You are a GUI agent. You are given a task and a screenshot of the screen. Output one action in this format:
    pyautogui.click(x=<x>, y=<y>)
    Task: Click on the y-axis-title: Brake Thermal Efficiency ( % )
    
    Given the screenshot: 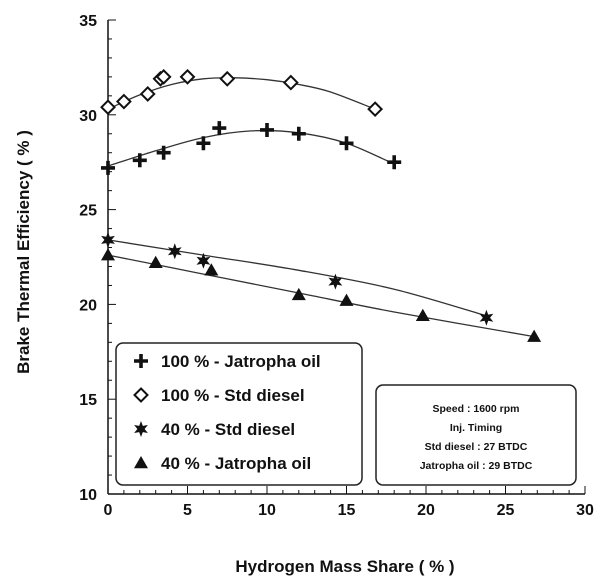 What is the action you would take?
    pyautogui.click(x=23, y=252)
    